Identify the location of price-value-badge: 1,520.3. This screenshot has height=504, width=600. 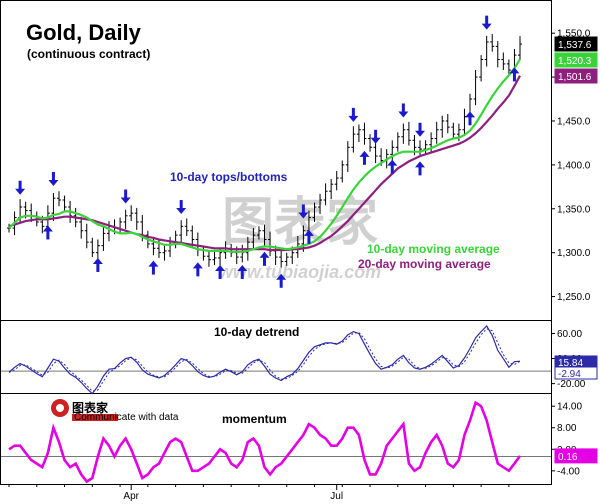
(576, 60).